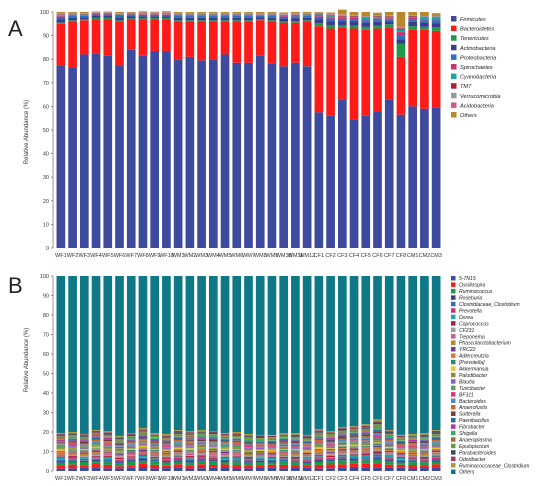 Image resolution: width=550 pixels, height=486 pixels. I want to click on panel-a-x-tick-label: WM6, so click(236, 256).